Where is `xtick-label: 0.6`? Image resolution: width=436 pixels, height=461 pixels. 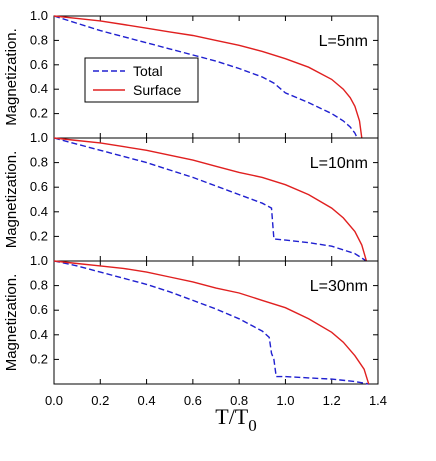 xtick-label: 0.6 is located at coordinates (193, 400).